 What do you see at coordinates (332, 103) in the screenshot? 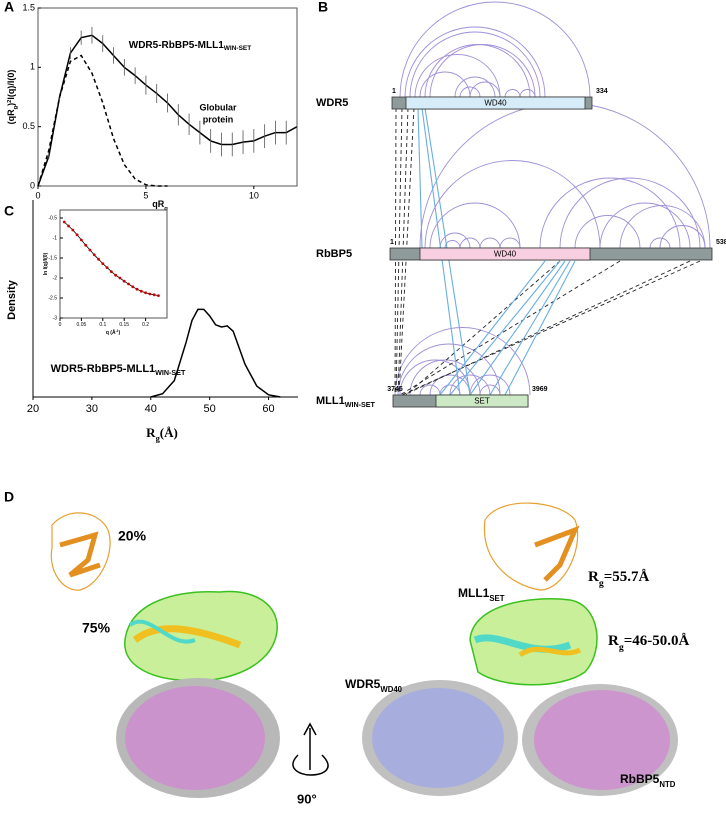
I see `protein-name: WDR5` at bounding box center [332, 103].